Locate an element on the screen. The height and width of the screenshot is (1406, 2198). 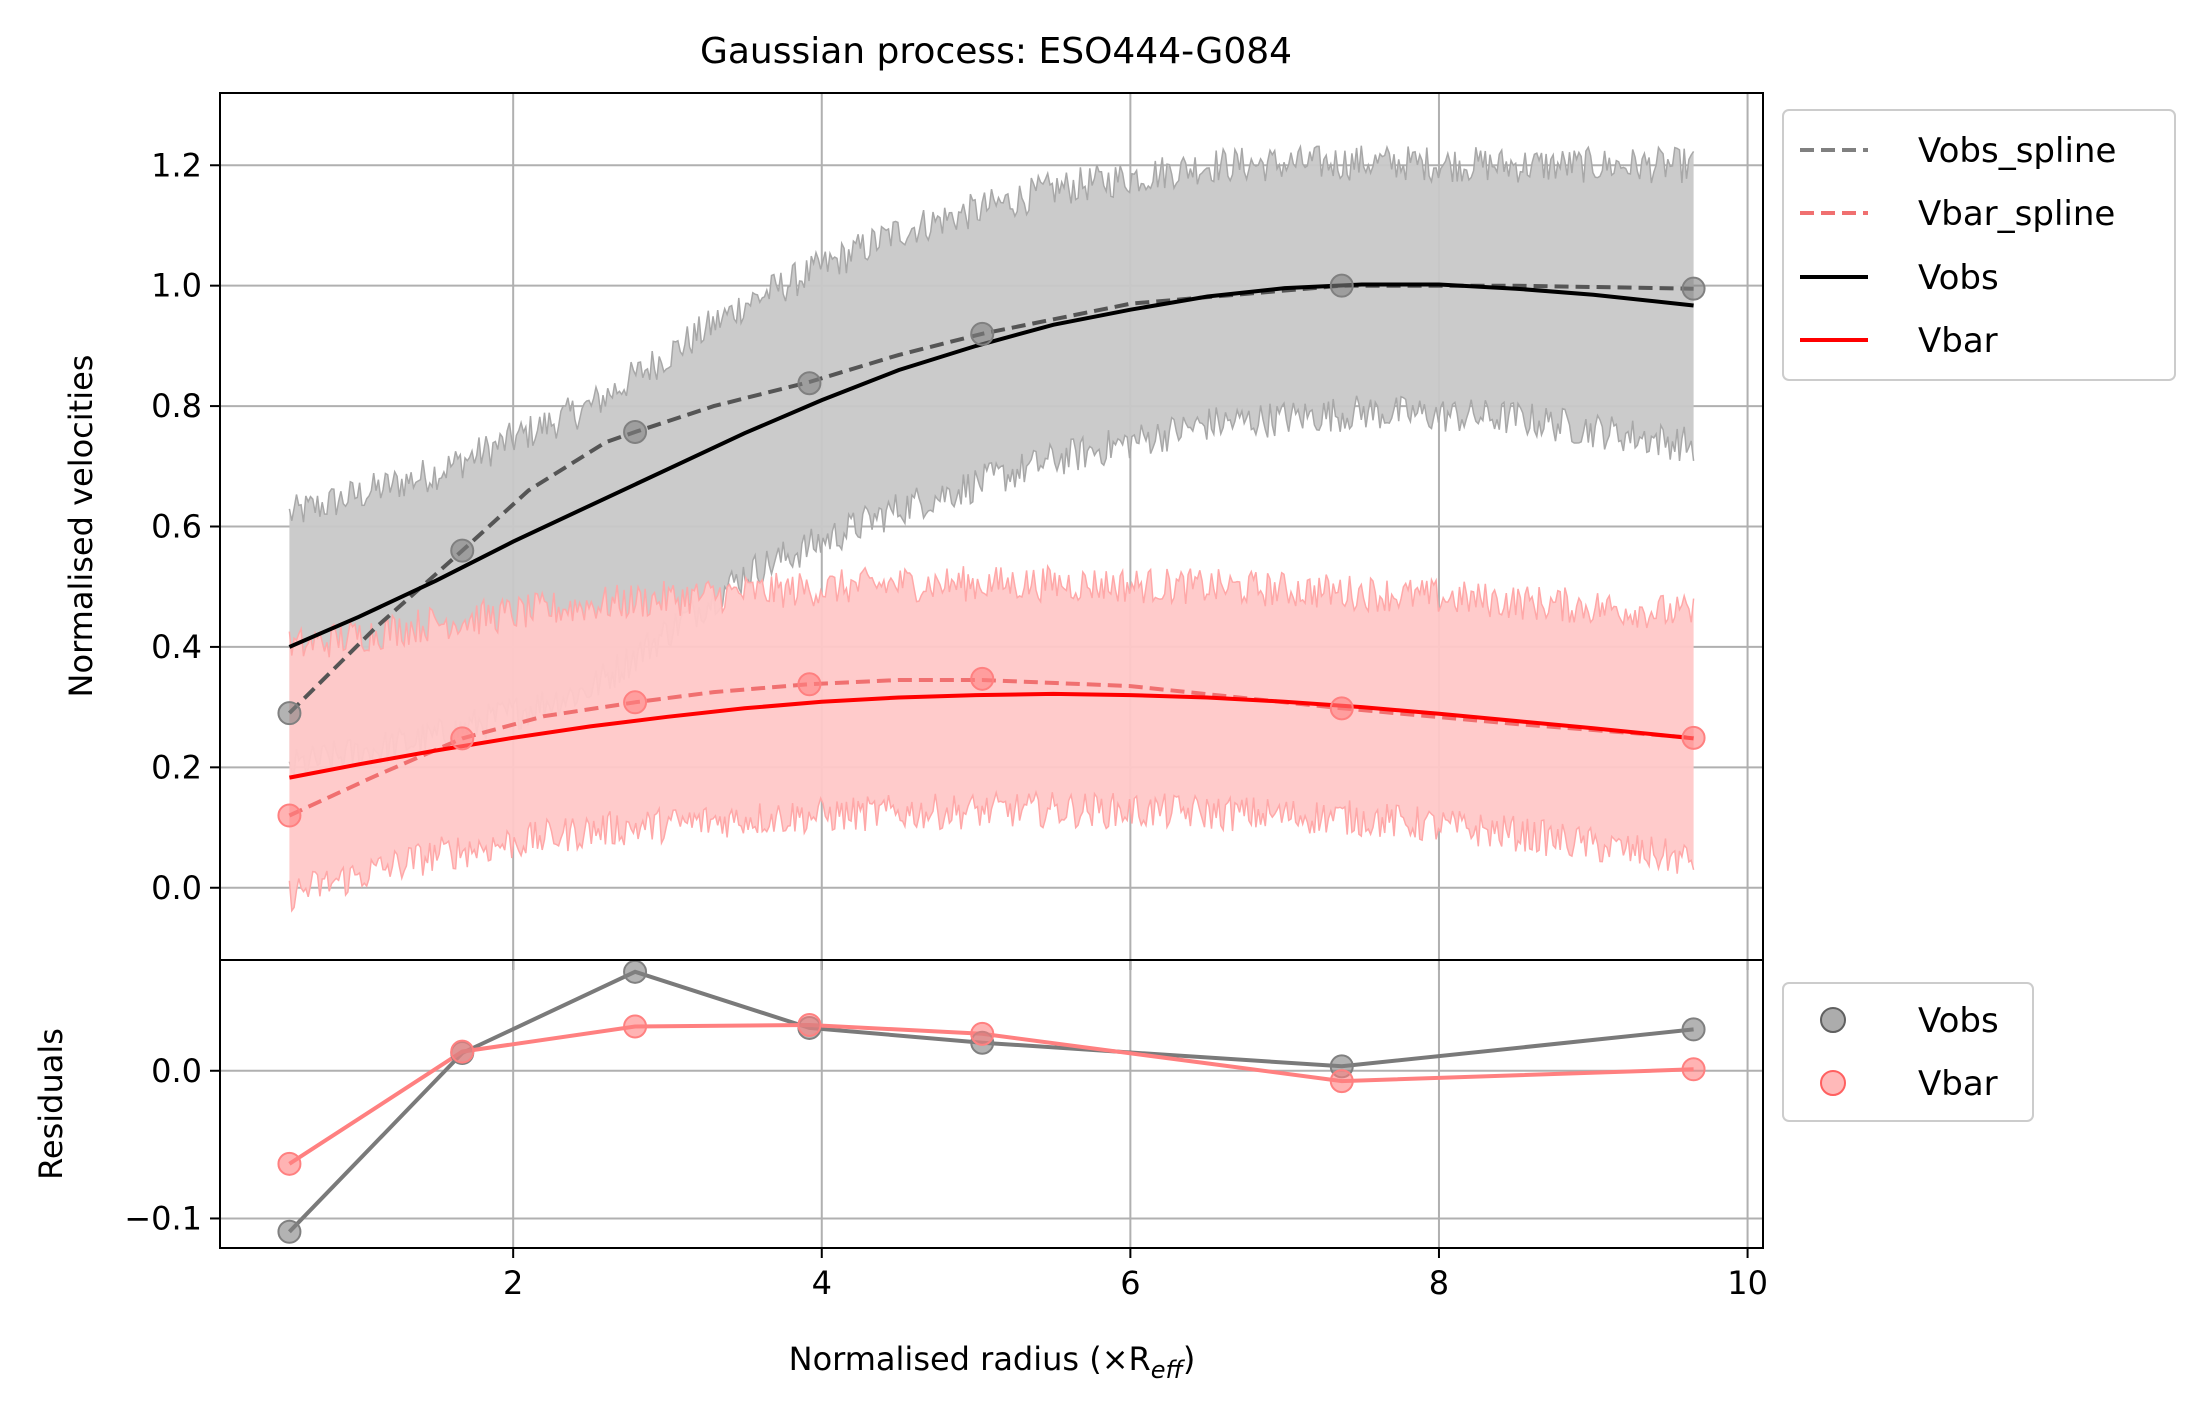
main-legend: Vobs_spline Vbar_spline Vobs Vbar is located at coordinates (1979, 245).